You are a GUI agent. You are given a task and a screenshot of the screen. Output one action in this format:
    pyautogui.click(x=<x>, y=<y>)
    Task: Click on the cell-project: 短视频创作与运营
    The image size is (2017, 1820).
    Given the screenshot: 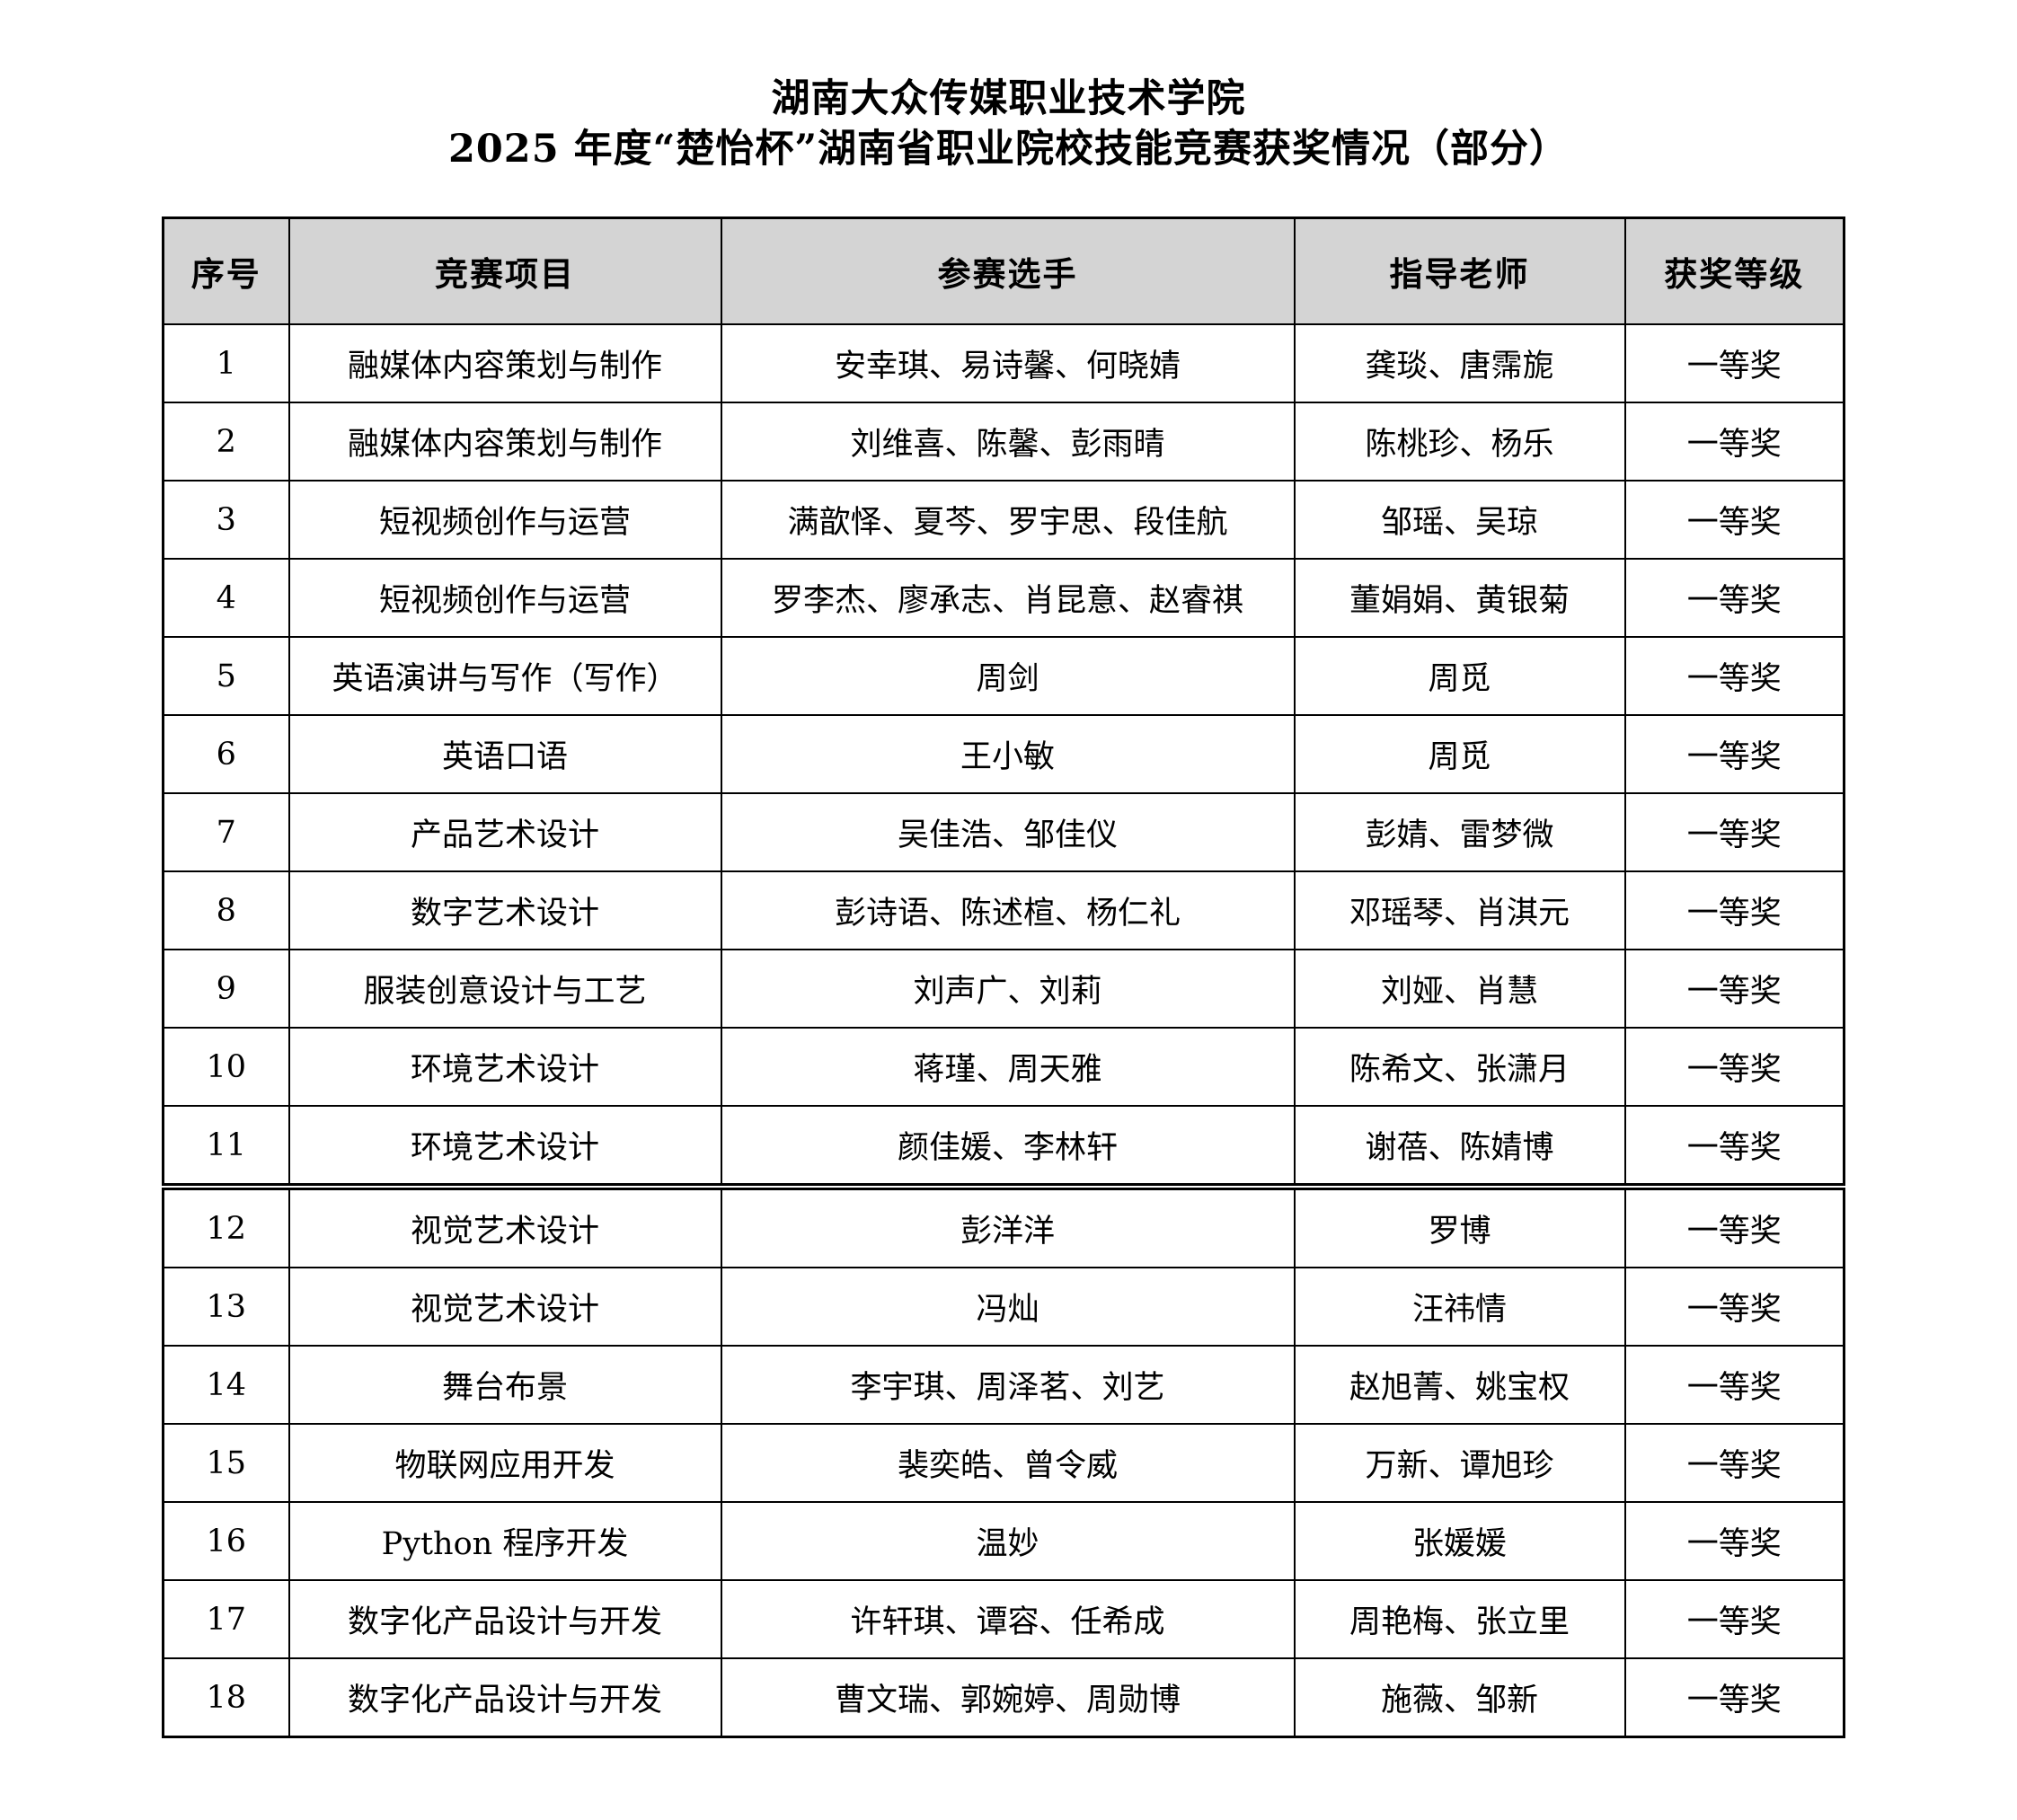 What is the action you would take?
    pyautogui.click(x=505, y=598)
    